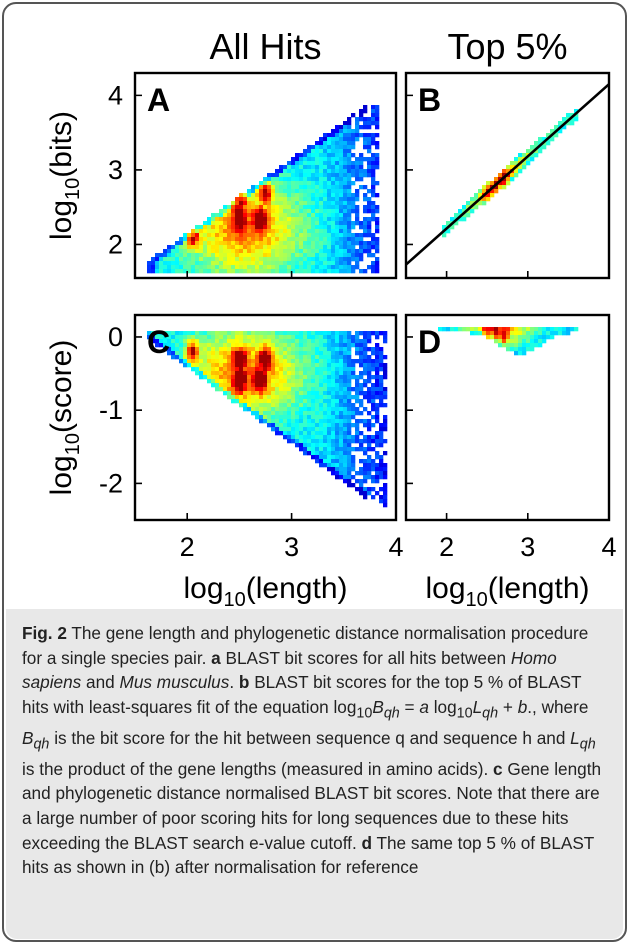  Describe the element at coordinates (445, 588) in the screenshot. I see `xlabel-d-log: log` at that location.